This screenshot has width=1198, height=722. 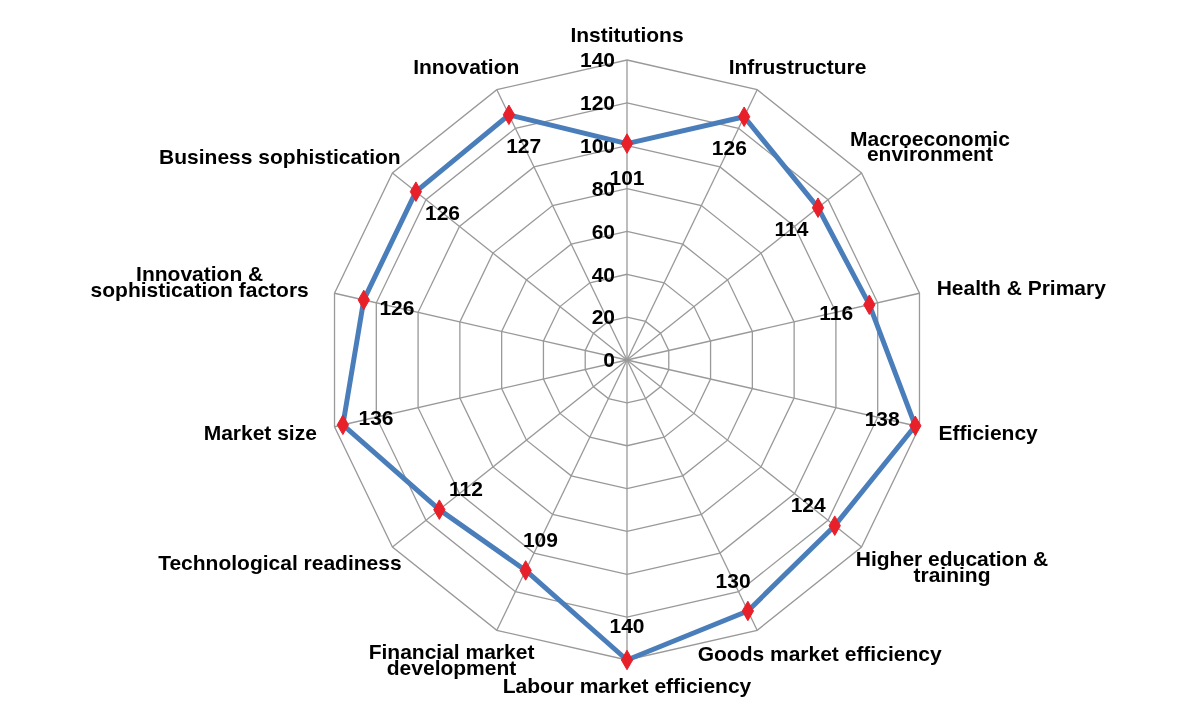 I want to click on spoke-label: Innovation & sophistication factors, so click(x=199, y=281).